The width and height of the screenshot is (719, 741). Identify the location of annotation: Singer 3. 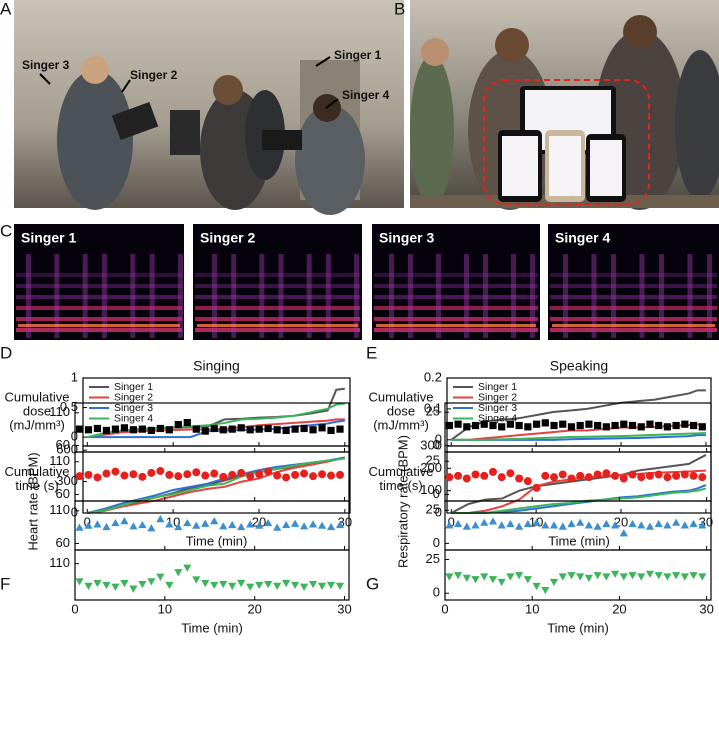
(46, 65).